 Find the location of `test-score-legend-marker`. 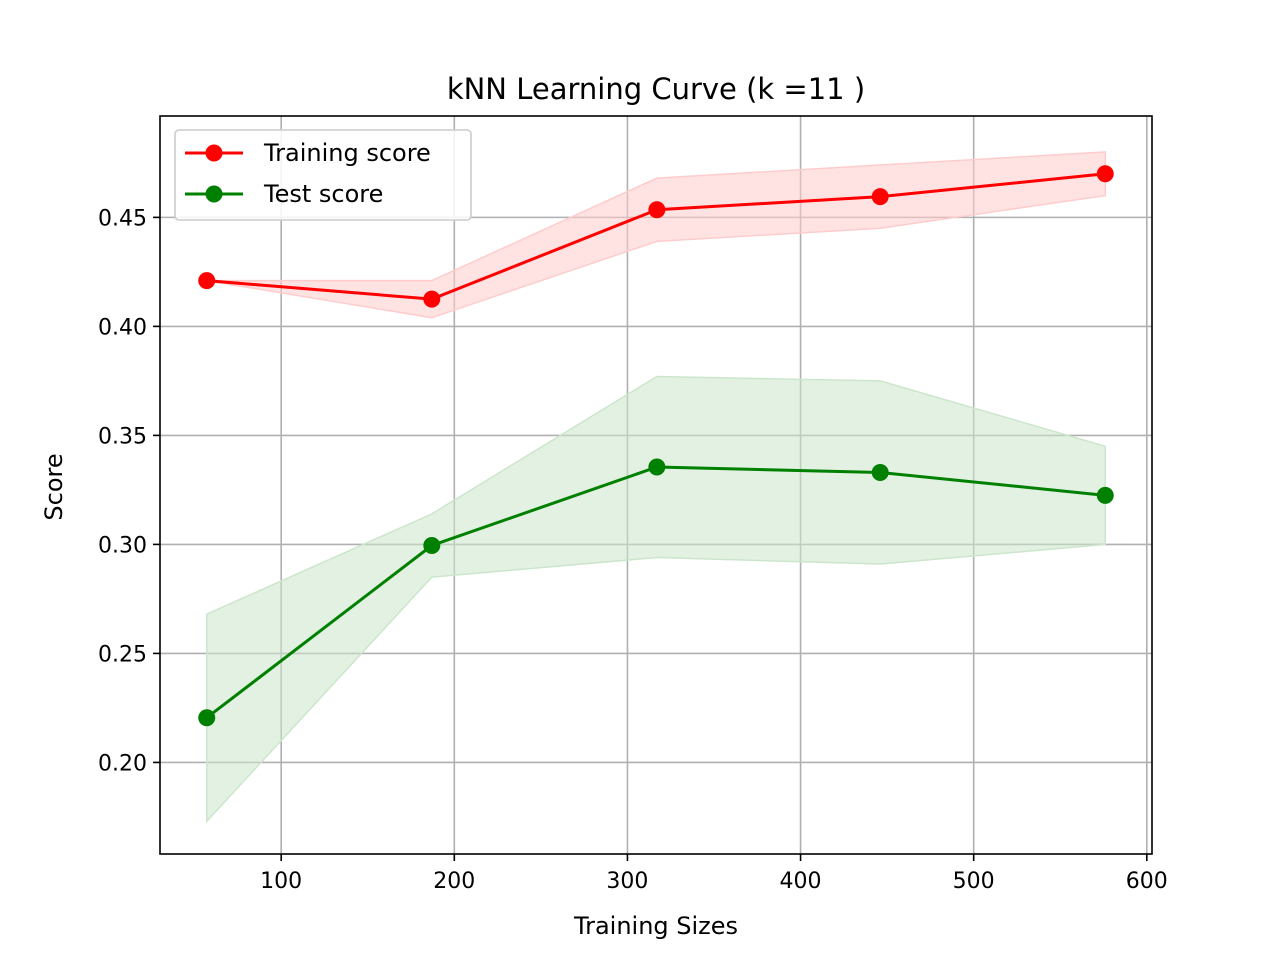

test-score-legend-marker is located at coordinates (214, 194).